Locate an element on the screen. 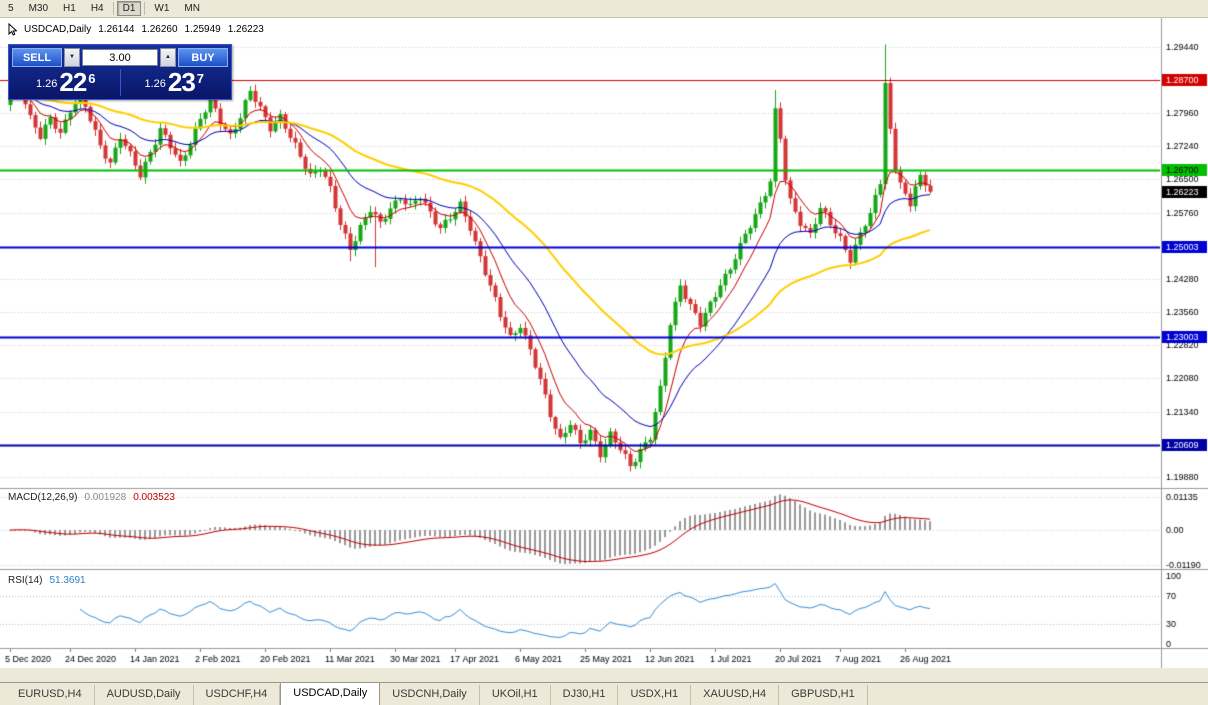 This screenshot has height=705, width=1208. buy-price-big: 23 is located at coordinates (181, 82).